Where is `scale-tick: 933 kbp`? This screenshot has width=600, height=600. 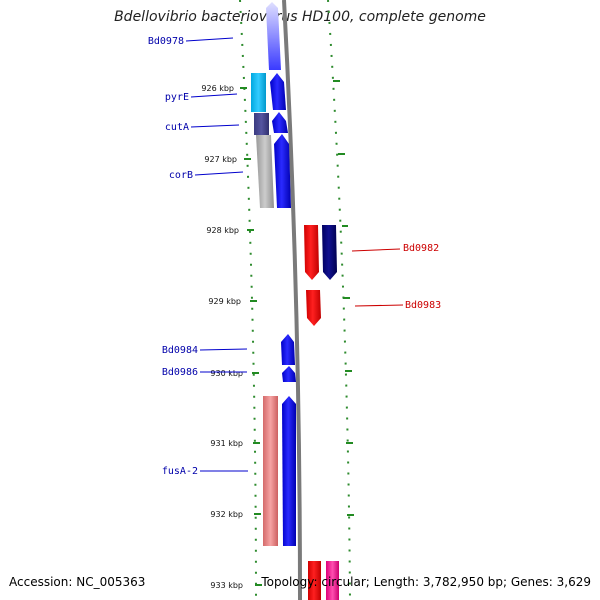
scale-tick: 933 kbp is located at coordinates (236, 585).